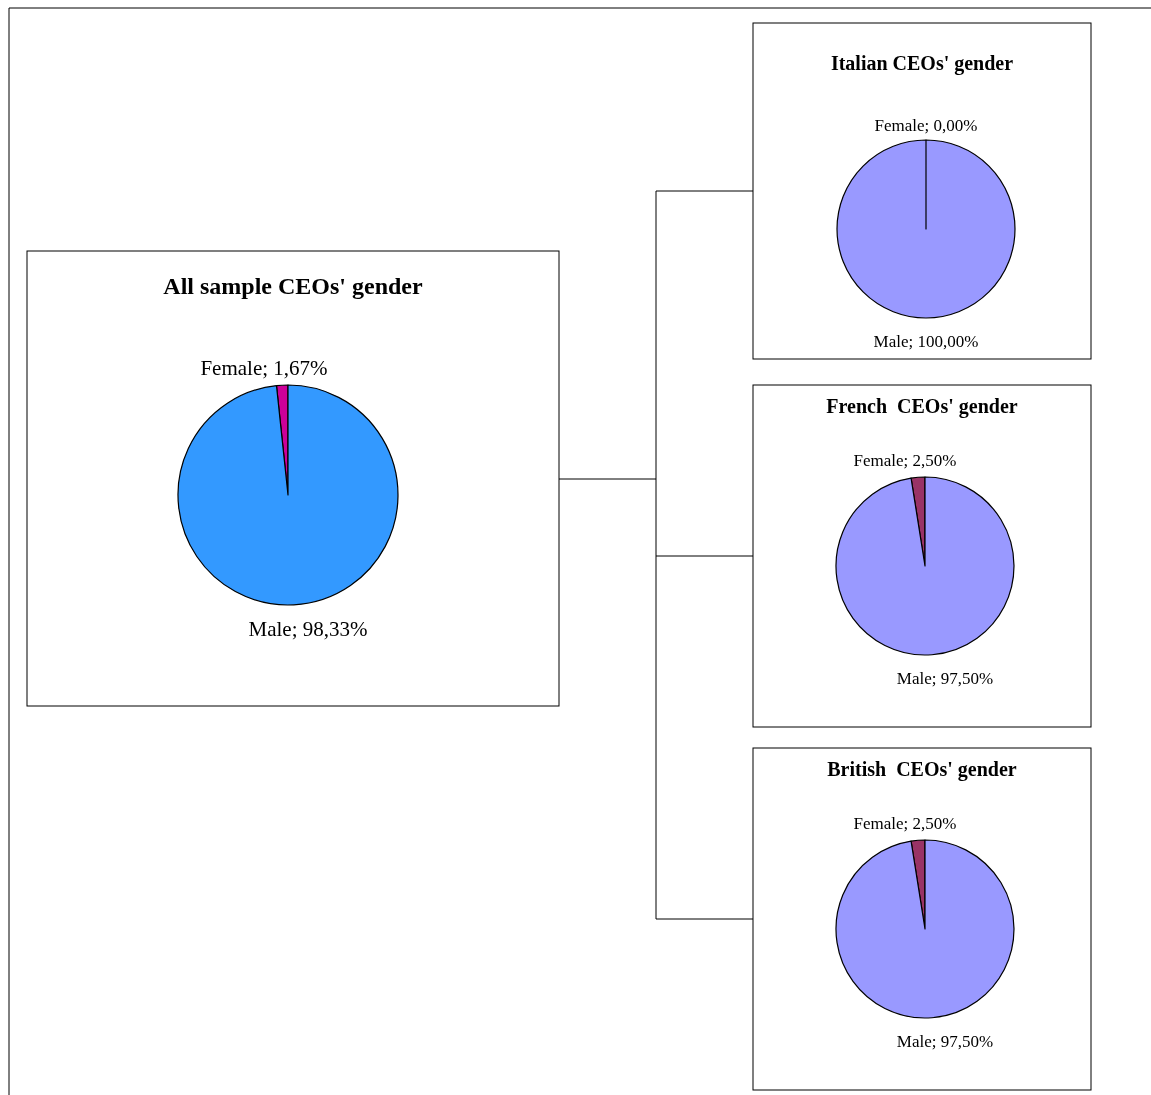  Describe the element at coordinates (943, 341) in the screenshot. I see `data-label: ; 100,00%` at that location.